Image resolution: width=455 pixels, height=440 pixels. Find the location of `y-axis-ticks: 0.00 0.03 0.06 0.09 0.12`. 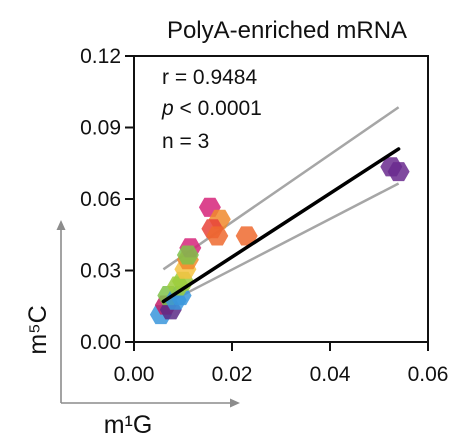

y-axis-ticks: 0.00 0.03 0.06 0.09 0.12 is located at coordinates (107, 199).